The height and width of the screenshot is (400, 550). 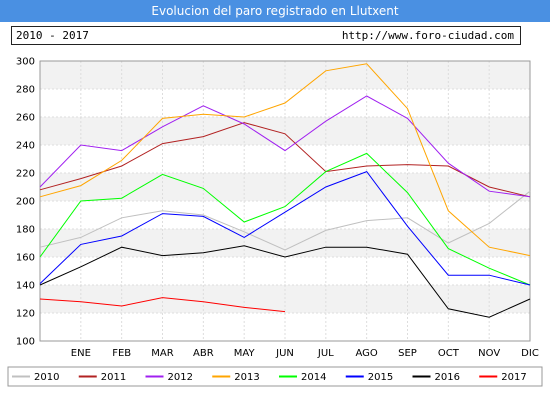 I want to click on x-tick-label: AGO, so click(x=367, y=353).